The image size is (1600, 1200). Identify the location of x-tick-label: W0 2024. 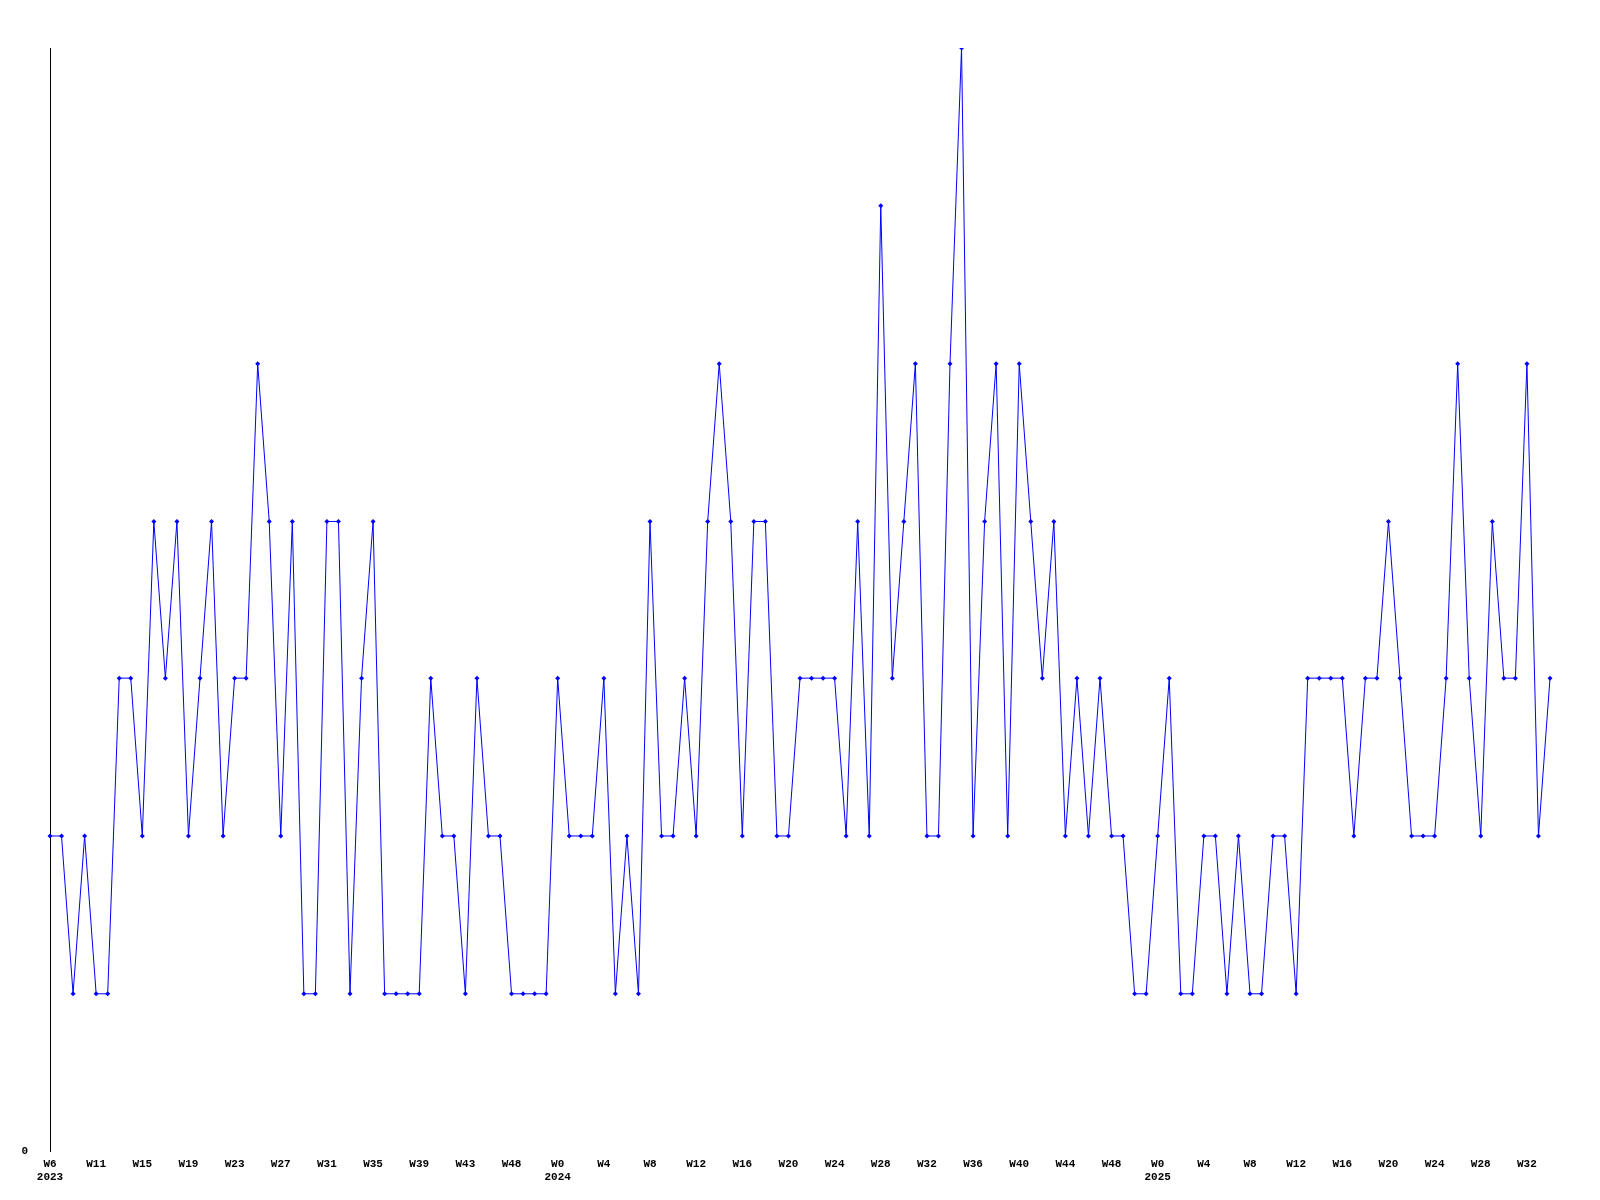
(558, 1170).